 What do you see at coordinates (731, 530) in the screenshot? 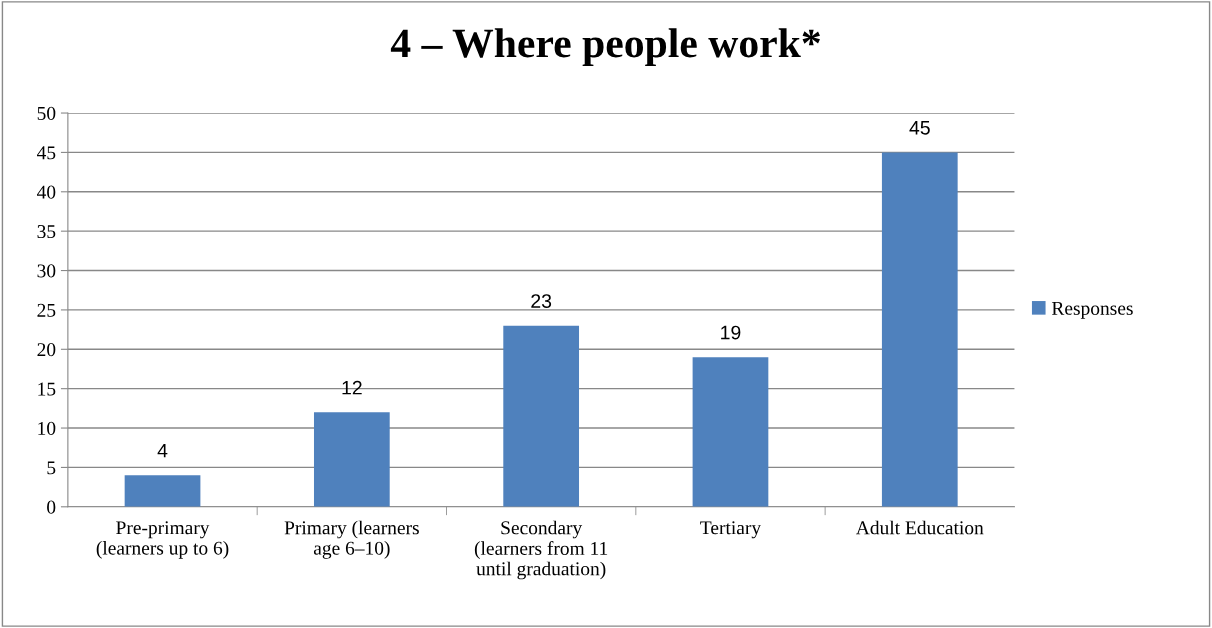
I see `x-tick-label: Tertiary` at bounding box center [731, 530].